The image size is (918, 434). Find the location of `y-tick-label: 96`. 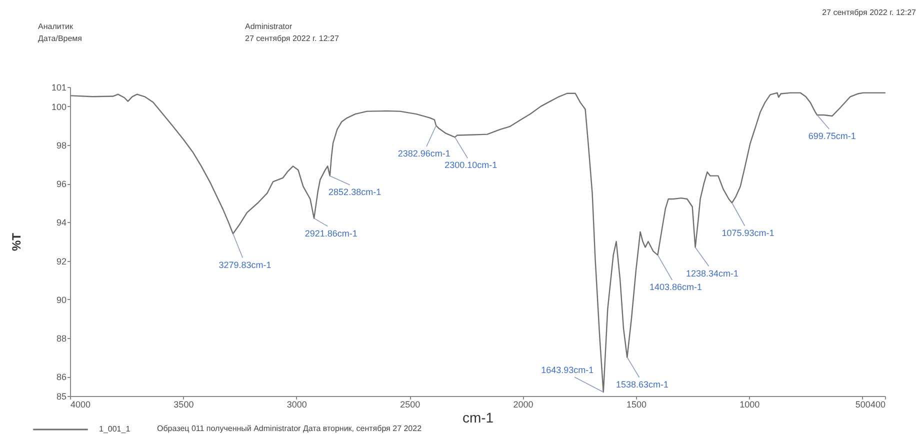

y-tick-label: 96 is located at coordinates (61, 184).